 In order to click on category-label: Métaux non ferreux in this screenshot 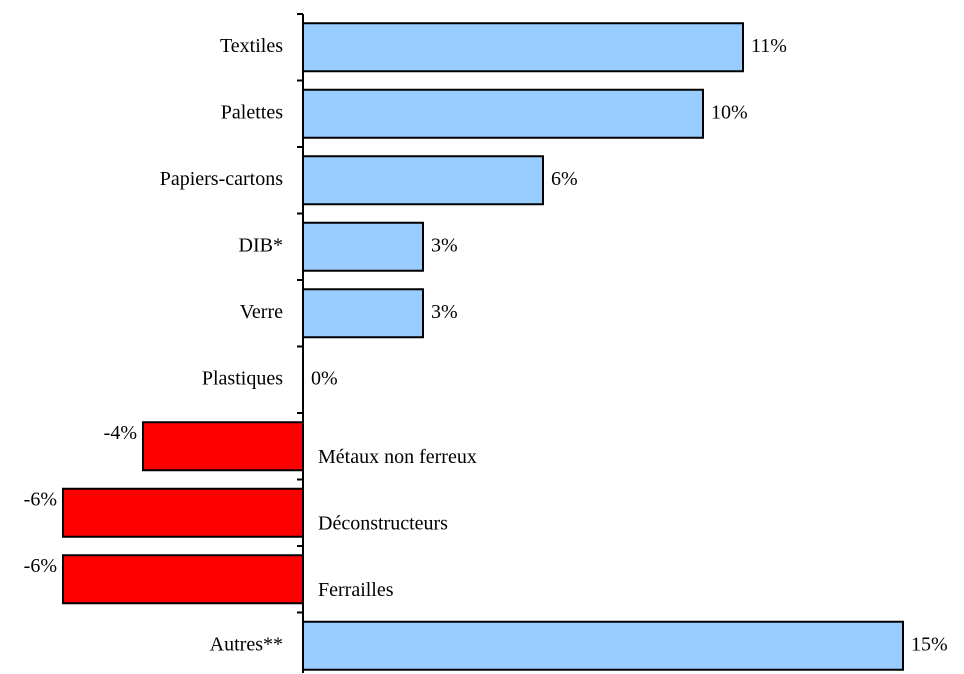, I will do `click(397, 457)`.